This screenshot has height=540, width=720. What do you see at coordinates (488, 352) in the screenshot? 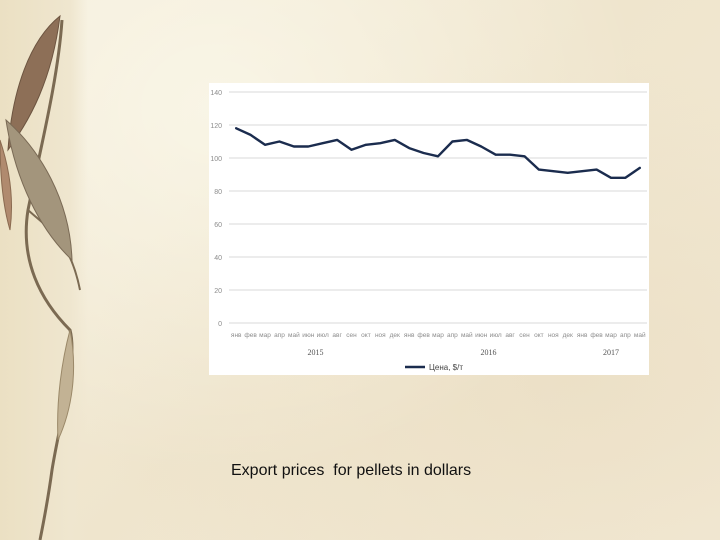
I see `year-label: 2016` at bounding box center [488, 352].